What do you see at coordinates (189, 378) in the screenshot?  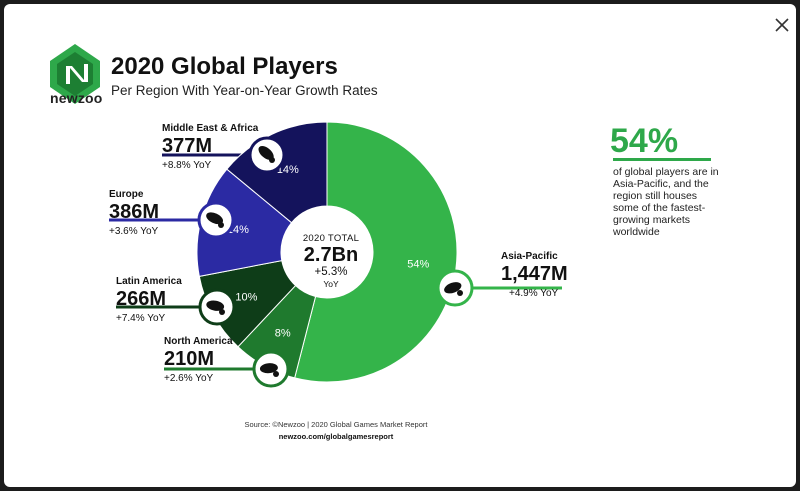 I see `region-yoy: +2.6% YoY` at bounding box center [189, 378].